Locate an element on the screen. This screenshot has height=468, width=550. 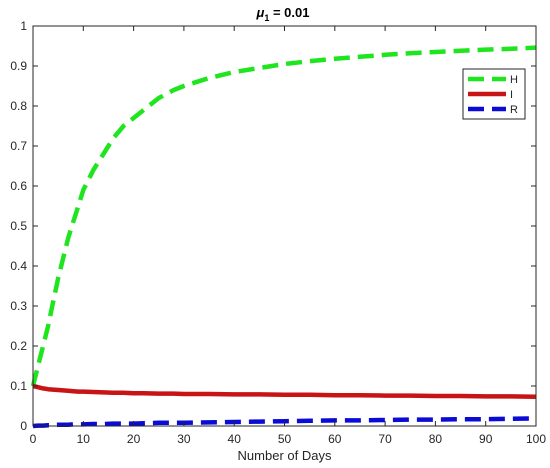
title-value: = 0.01 is located at coordinates (289, 12).